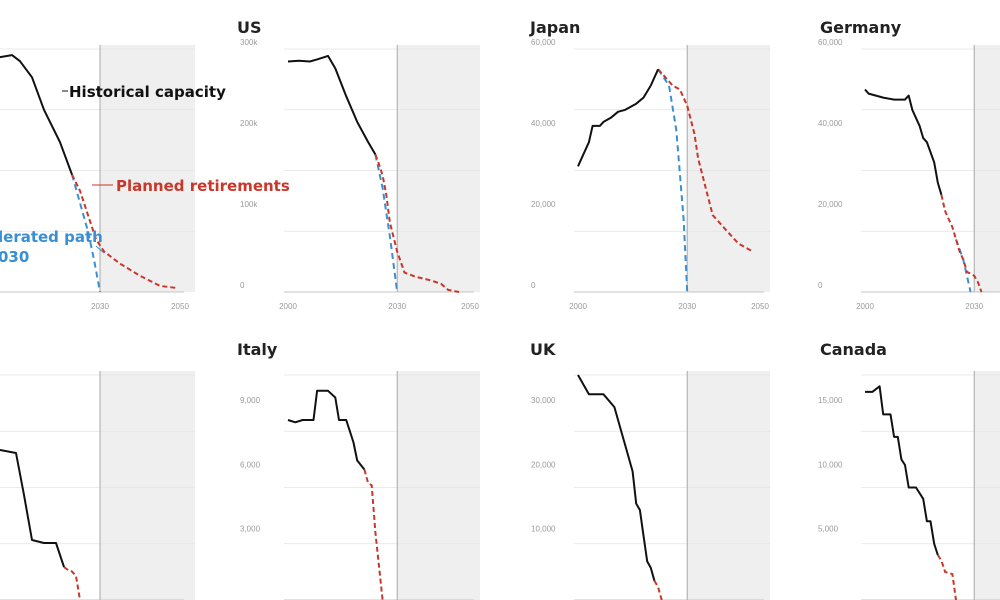  I want to click on y-tick-label: 30,000, so click(543, 400).